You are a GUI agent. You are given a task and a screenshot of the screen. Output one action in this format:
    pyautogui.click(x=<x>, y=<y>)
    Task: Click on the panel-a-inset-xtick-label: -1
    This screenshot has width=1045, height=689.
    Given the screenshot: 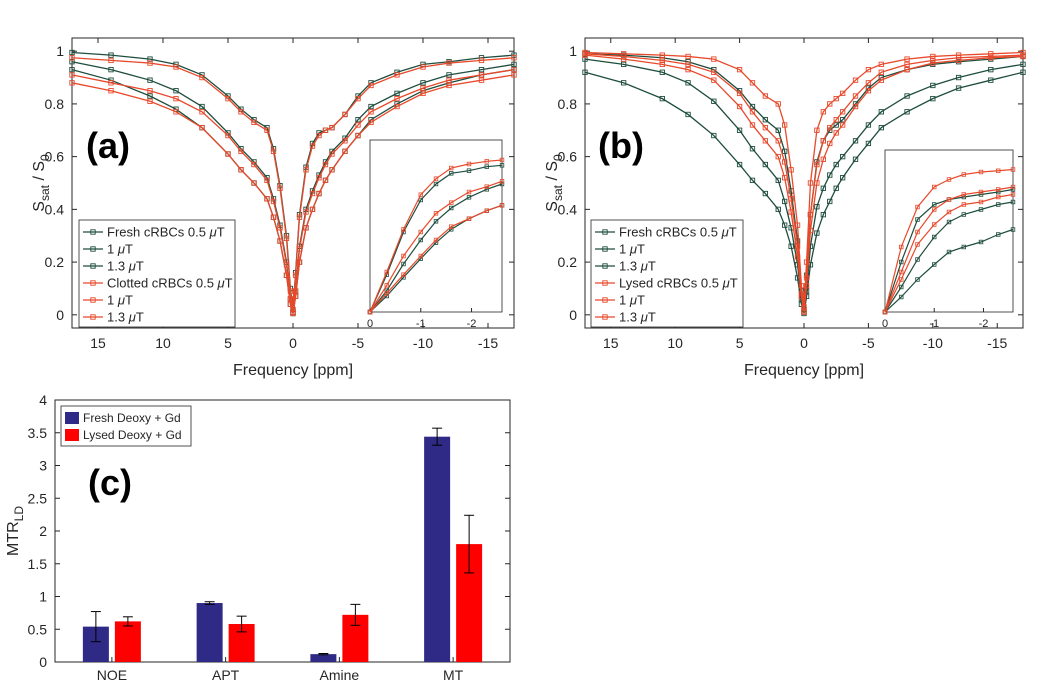 What is the action you would take?
    pyautogui.click(x=421, y=324)
    